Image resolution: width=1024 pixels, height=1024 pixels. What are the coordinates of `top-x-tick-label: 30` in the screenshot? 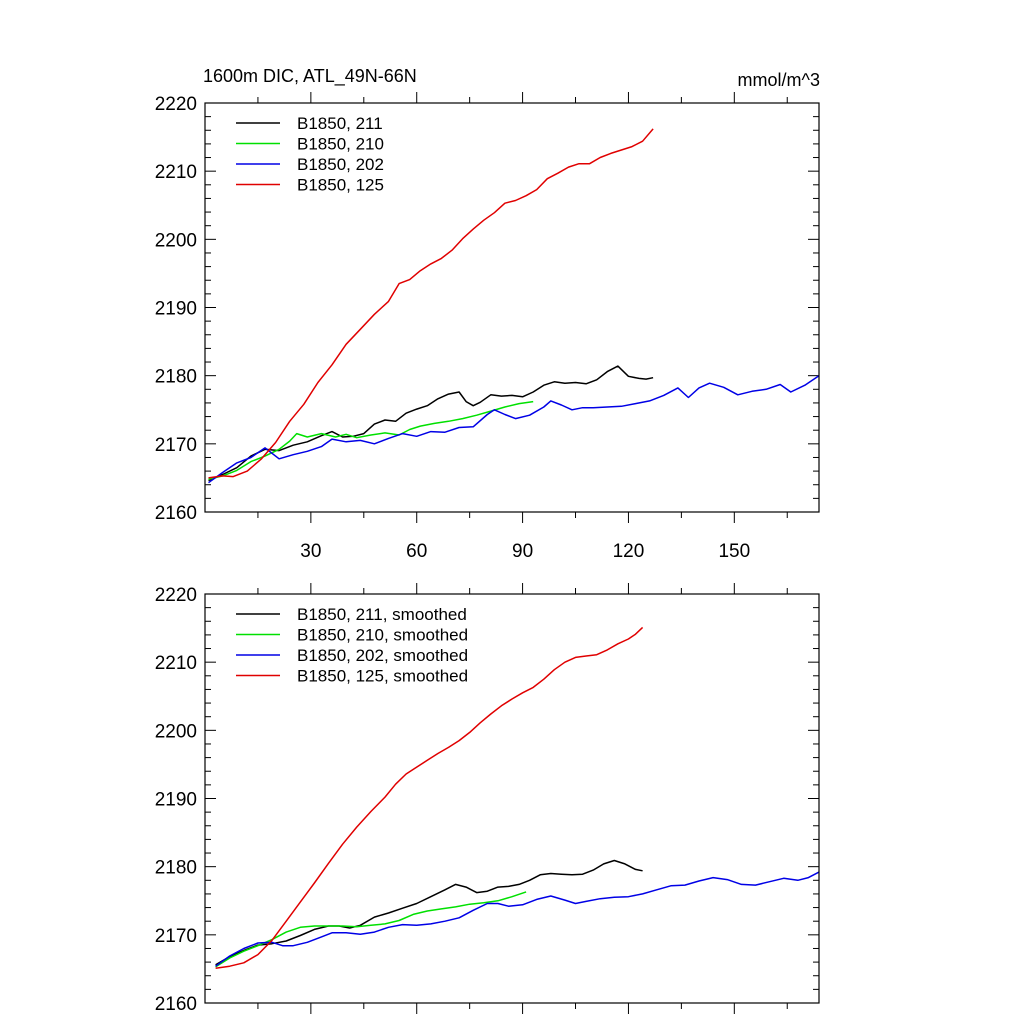 It's located at (310, 551).